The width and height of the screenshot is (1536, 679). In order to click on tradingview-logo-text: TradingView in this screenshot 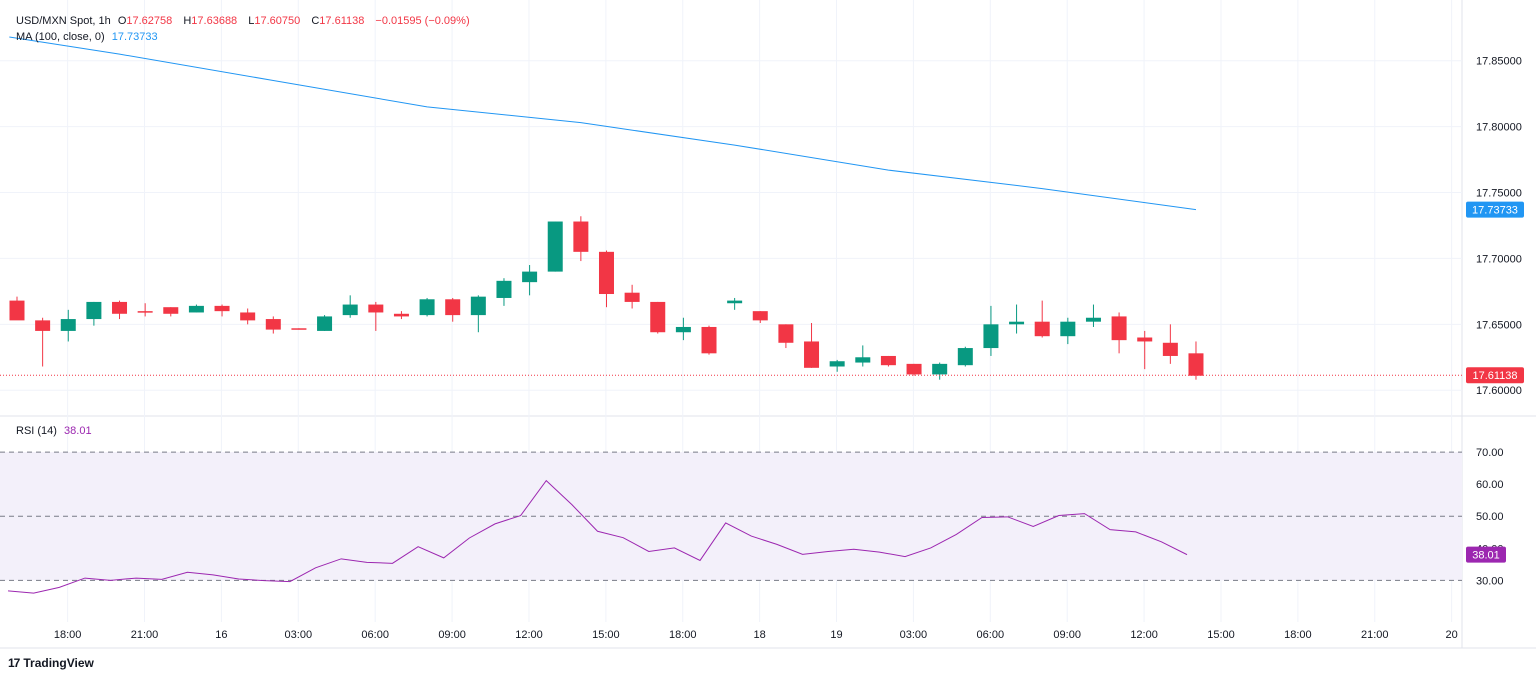, I will do `click(58, 663)`.